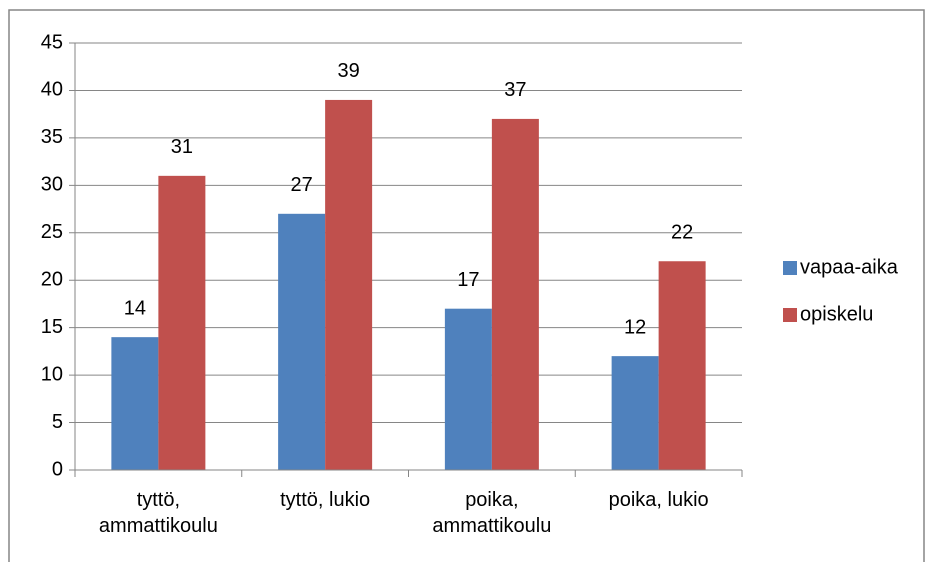 The width and height of the screenshot is (934, 562). I want to click on legend-label: vapaa-aika, so click(849, 267).